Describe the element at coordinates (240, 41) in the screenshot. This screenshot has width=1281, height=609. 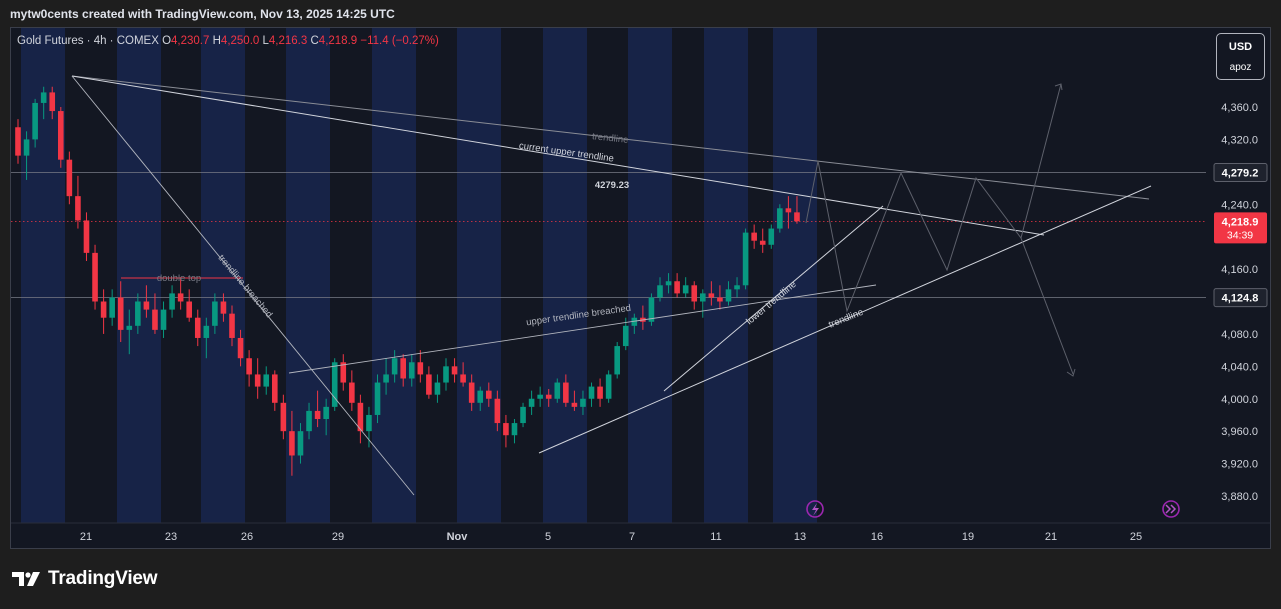
I see `high-value: 4,250.0` at that location.